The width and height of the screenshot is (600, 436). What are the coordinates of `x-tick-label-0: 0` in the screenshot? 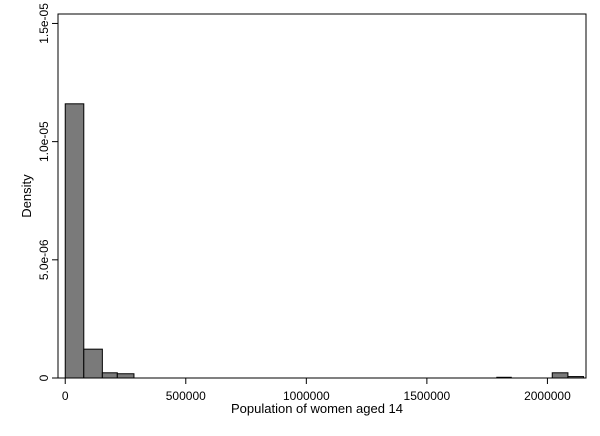 It's located at (65, 396).